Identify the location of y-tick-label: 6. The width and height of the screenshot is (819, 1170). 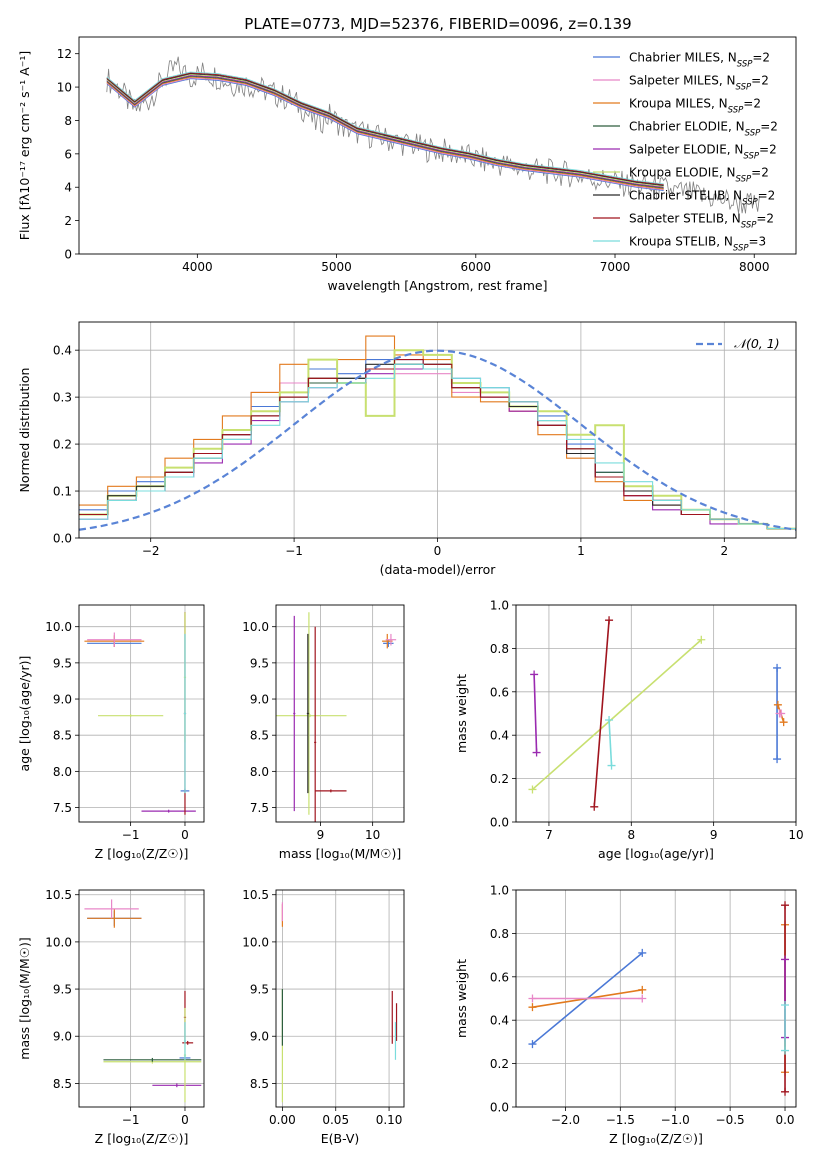
(68, 154).